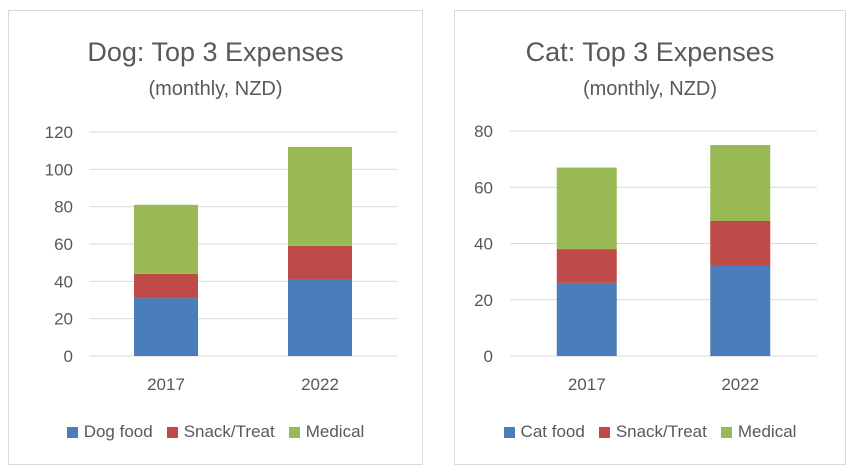 This screenshot has height=476, width=858. I want to click on dog-chart-legend: Dog food Snack/Treat Medical, so click(215, 432).